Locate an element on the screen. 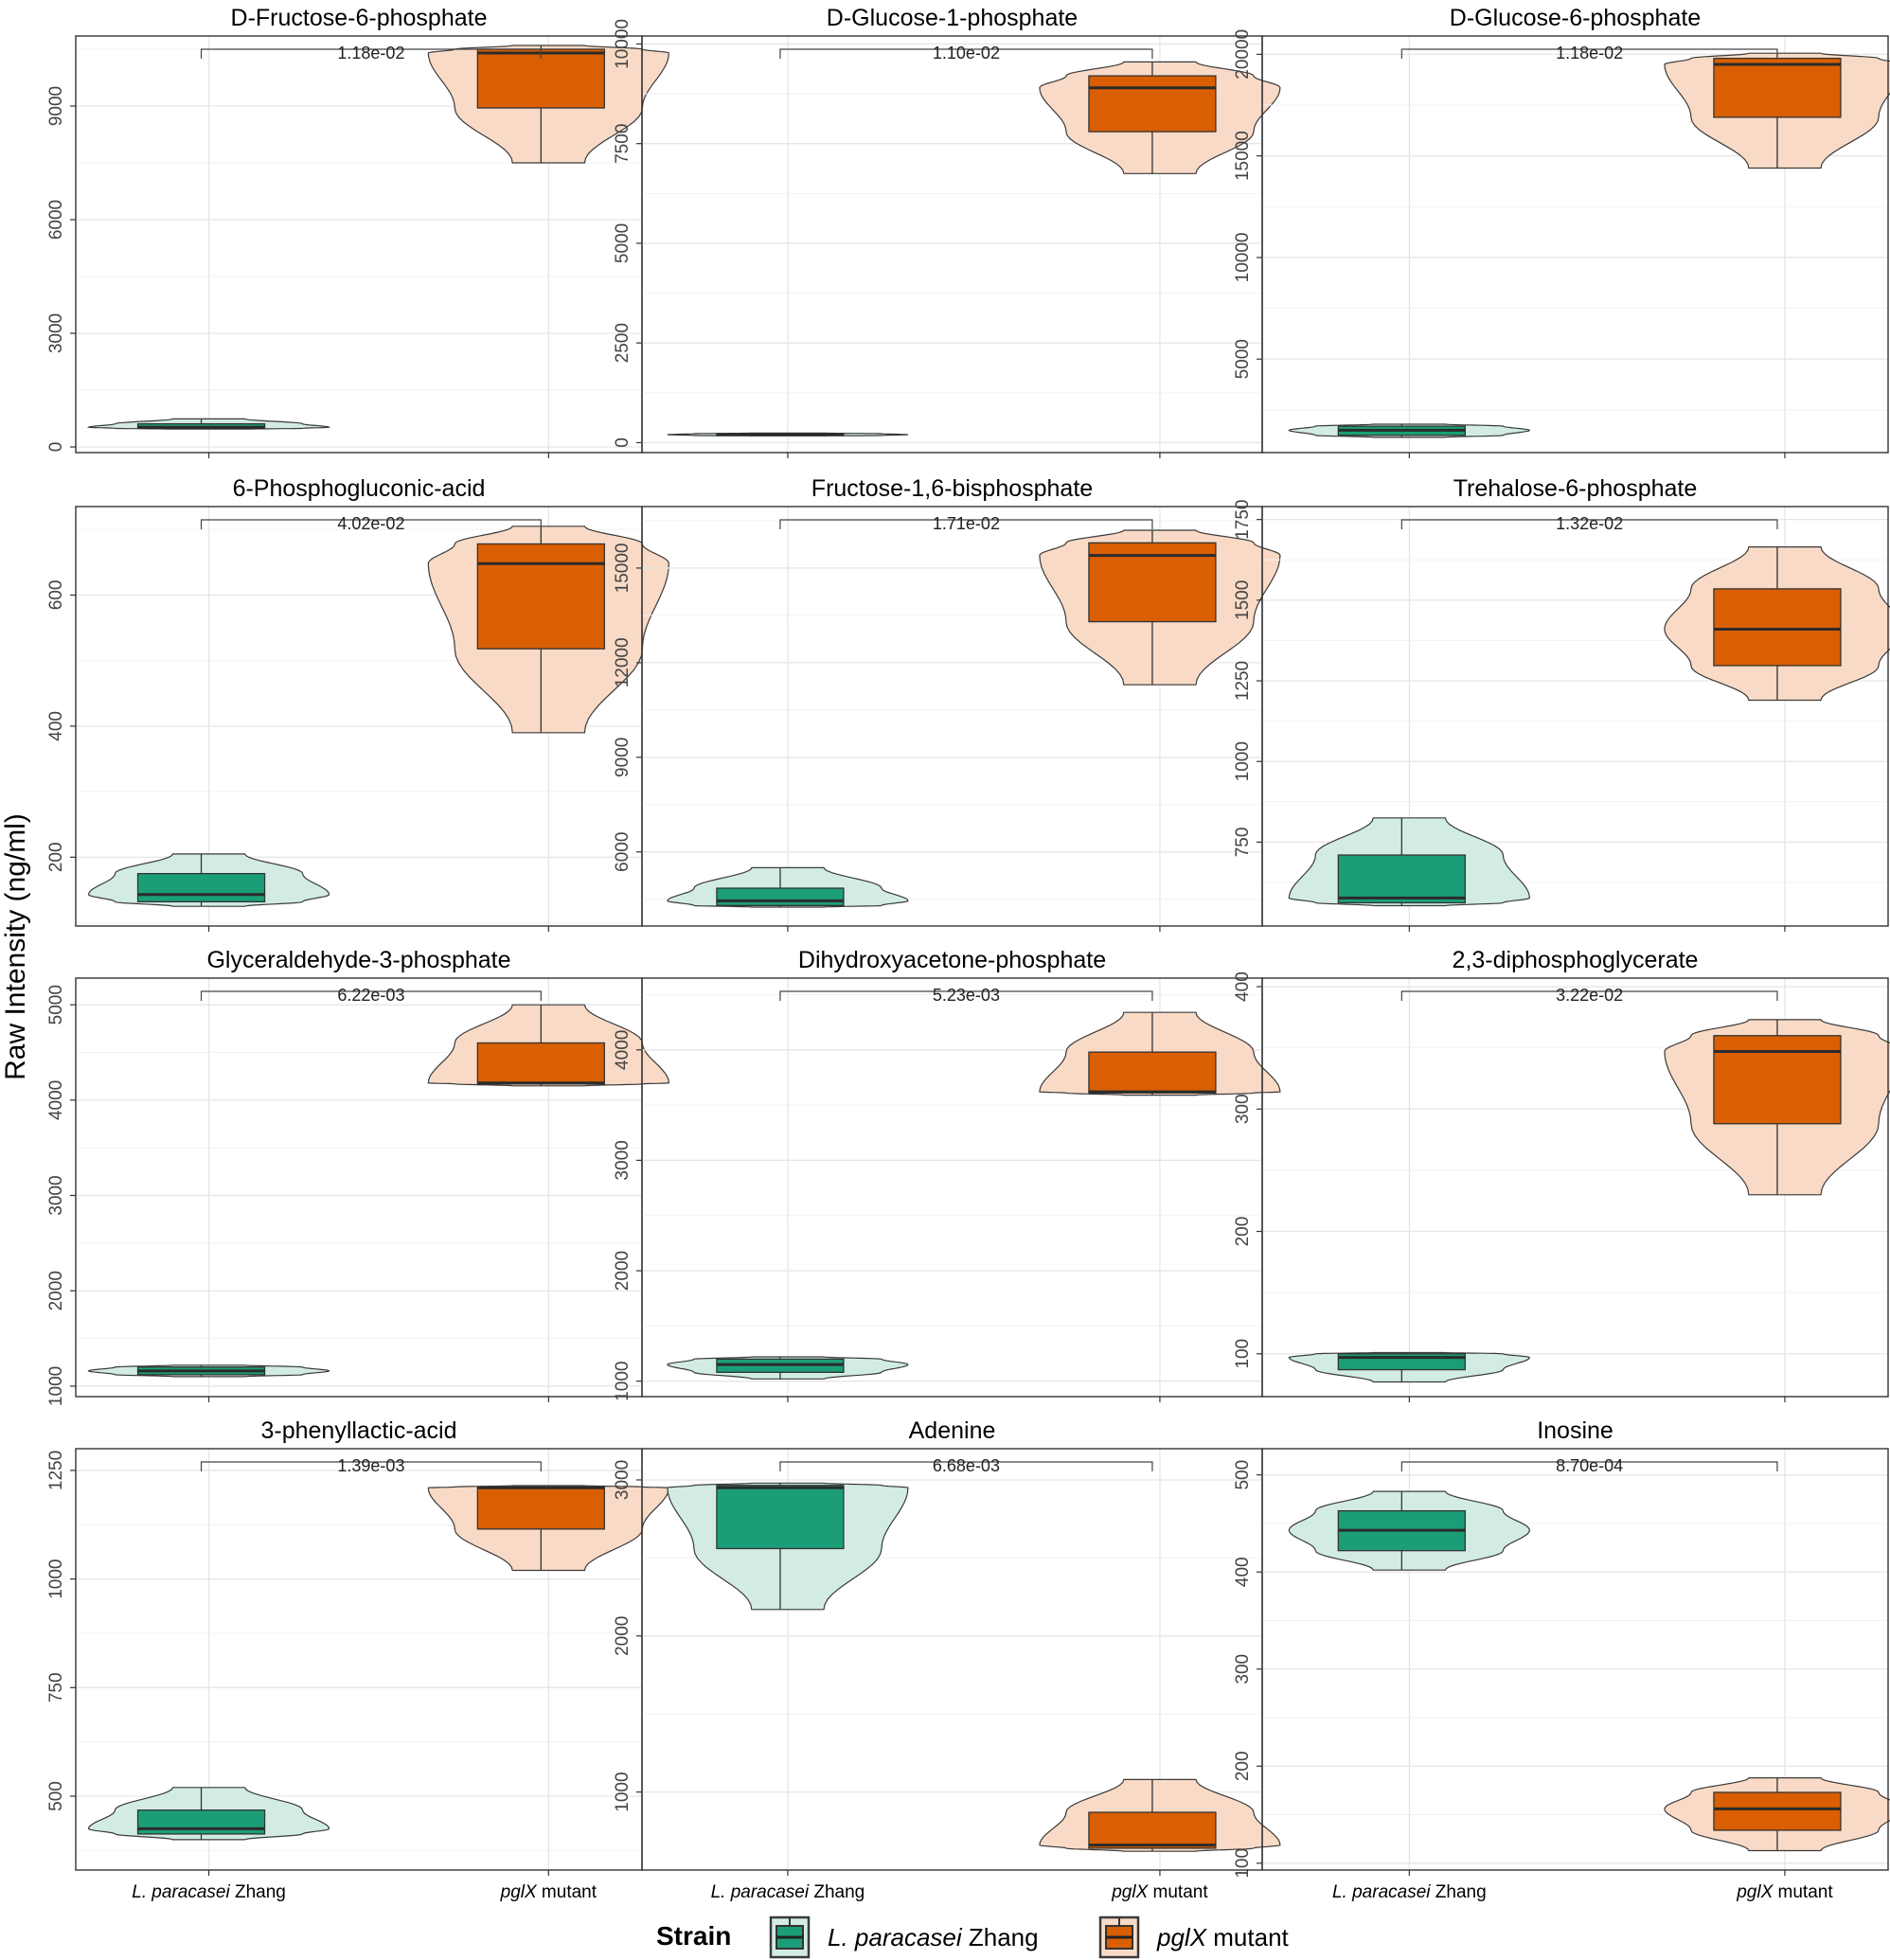 This screenshot has width=1890, height=1960. legend-items: L. paracasei Zhang pglX mutant is located at coordinates (1030, 1937).